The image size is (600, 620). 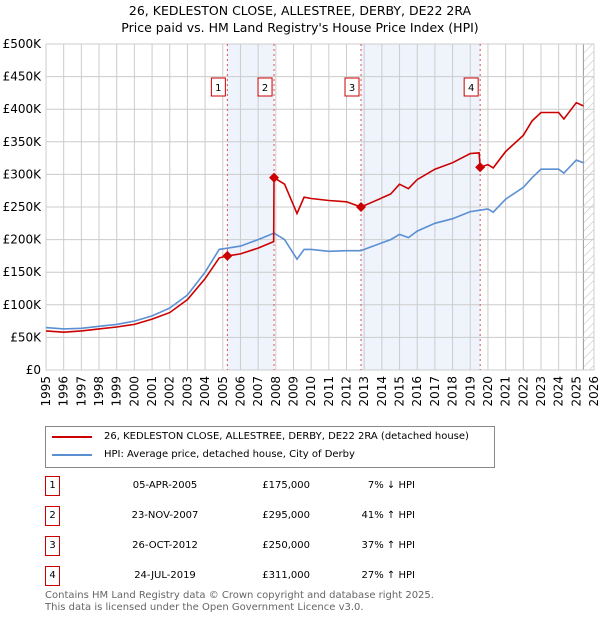 I want to click on x-tick-label: 2002, so click(x=170, y=391).